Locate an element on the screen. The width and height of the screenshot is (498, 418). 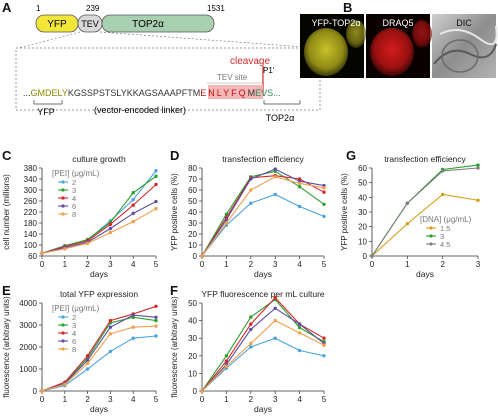
panel-letter-g: G is located at coordinates (351, 155).